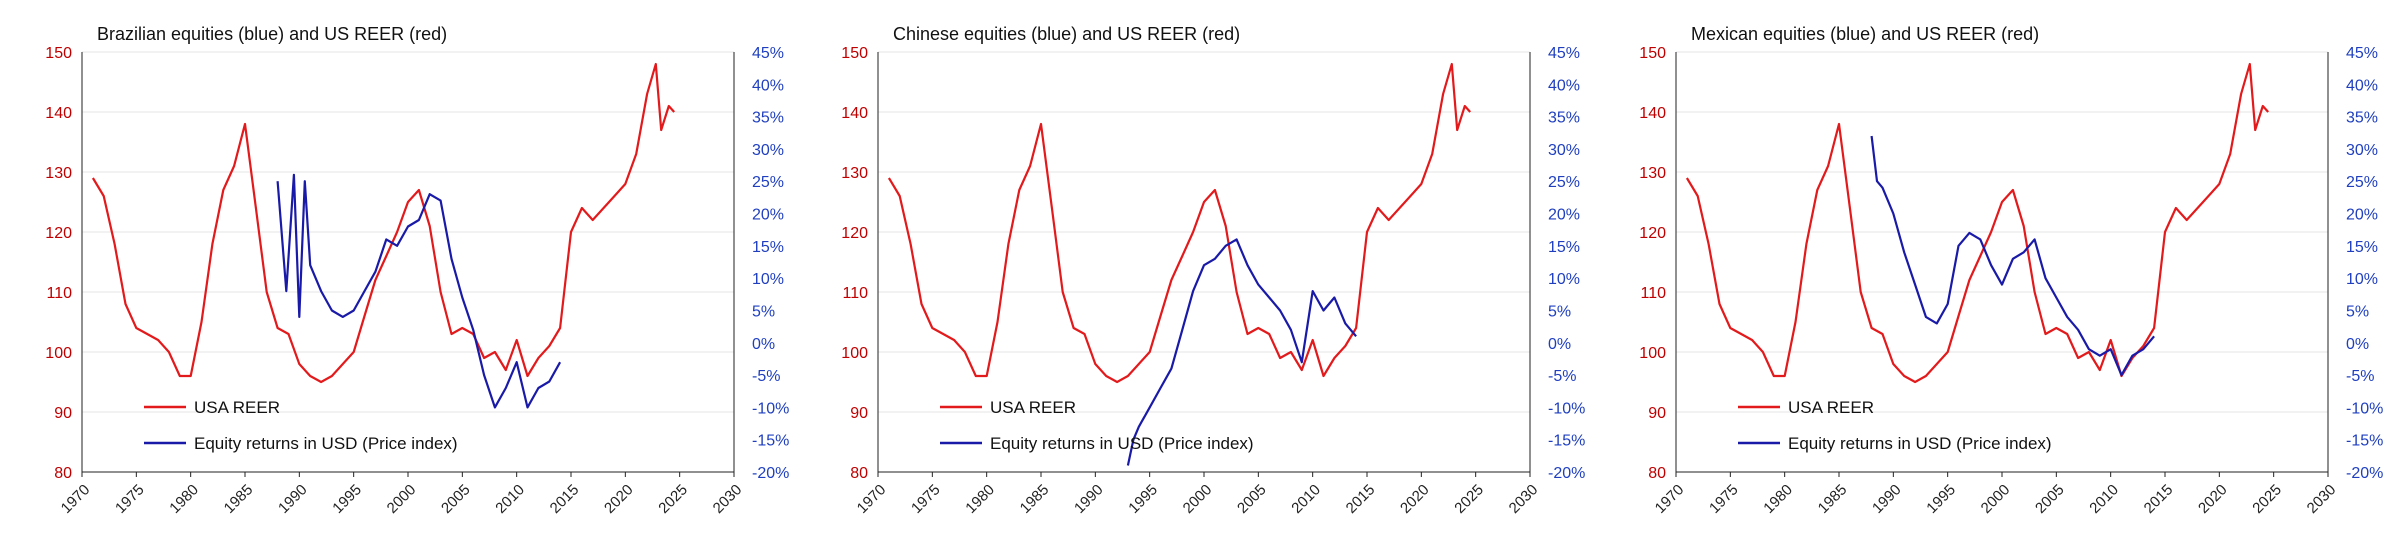  What do you see at coordinates (2104, 499) in the screenshot?
I see `x-tick-label: 2010` at bounding box center [2104, 499].